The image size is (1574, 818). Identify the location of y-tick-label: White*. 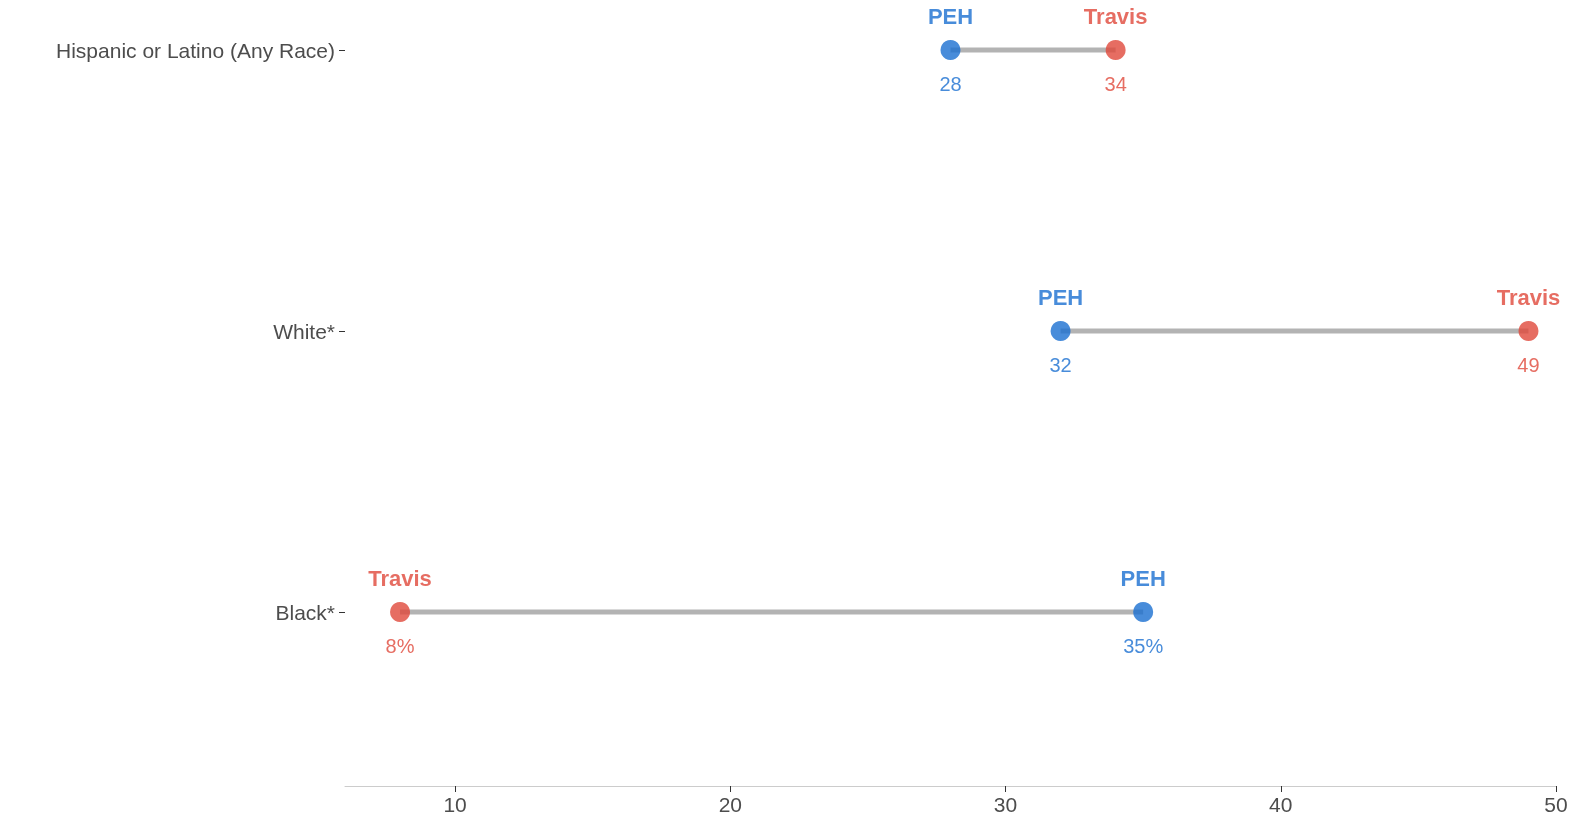
(304, 331).